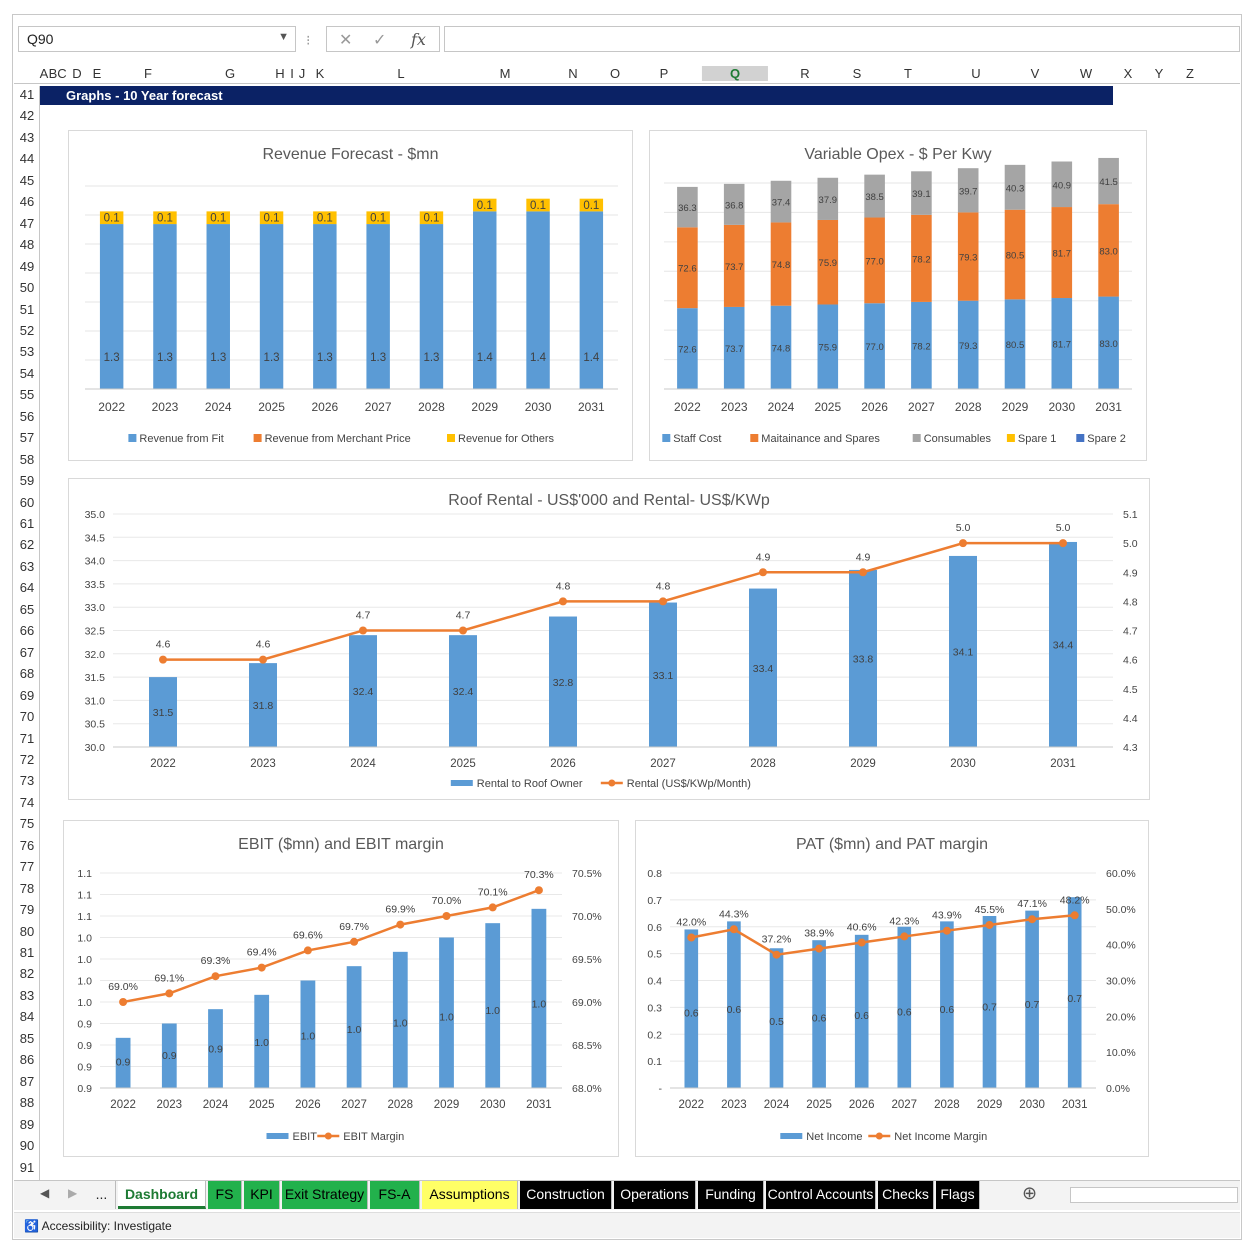  Describe the element at coordinates (27, 545) in the screenshot. I see `row-header-62: 62` at that location.